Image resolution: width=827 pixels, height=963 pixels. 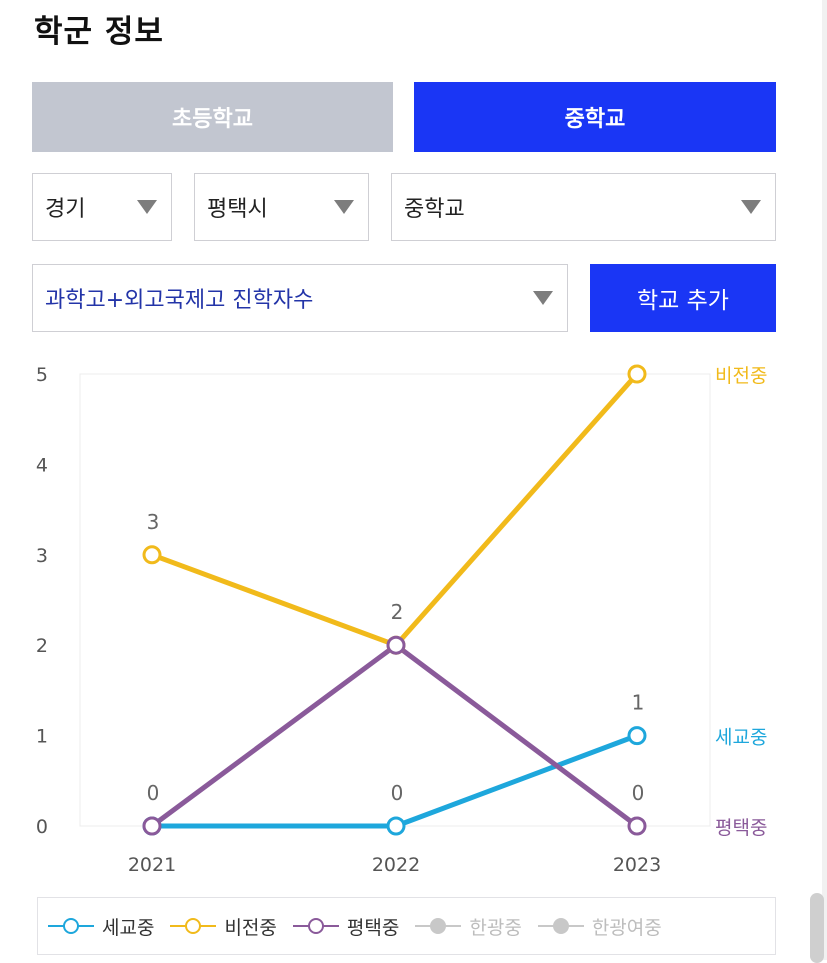 I want to click on y-tick-label: 5, so click(x=42, y=375).